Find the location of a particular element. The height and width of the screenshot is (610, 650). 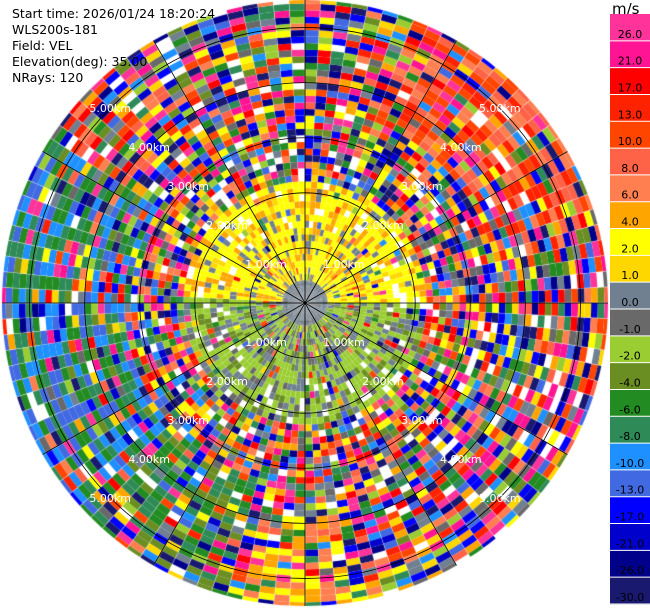

colorbar-tick-label: 6.0 is located at coordinates (630, 195).